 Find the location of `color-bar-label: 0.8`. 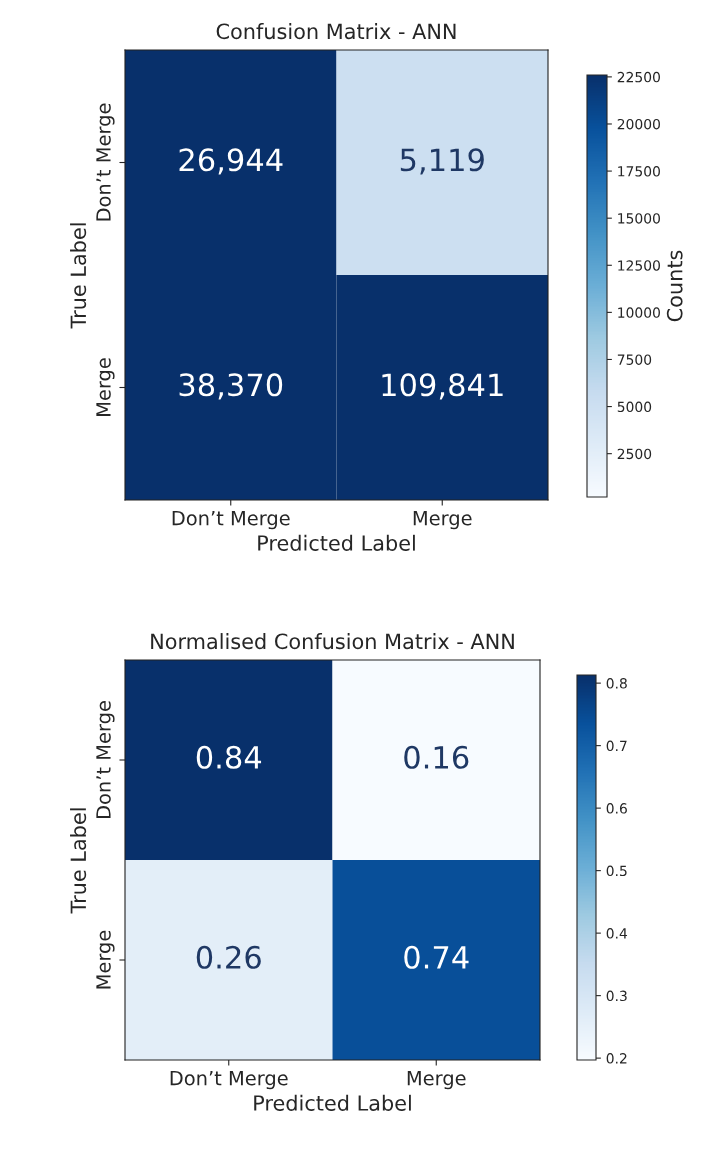

color-bar-label: 0.8 is located at coordinates (616, 683).